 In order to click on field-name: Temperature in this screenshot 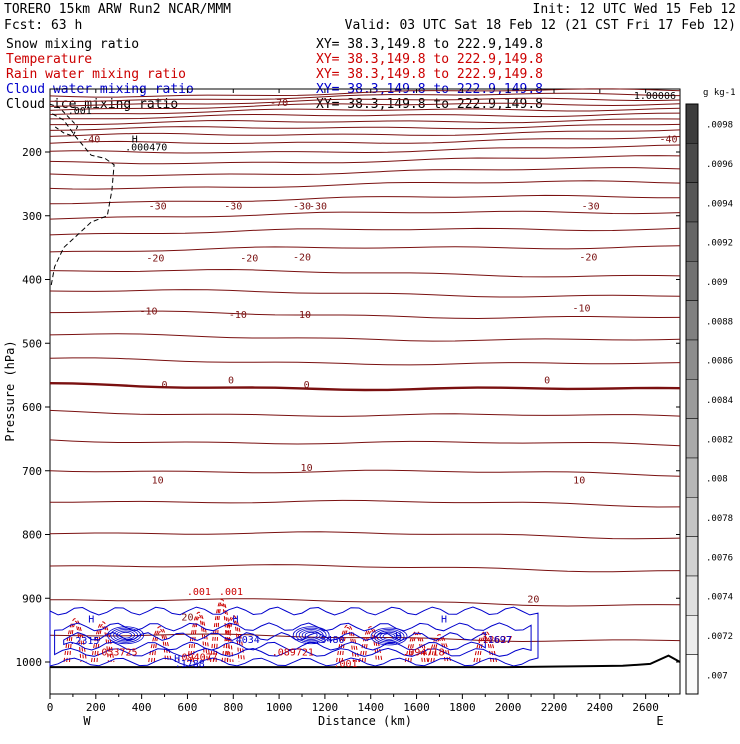, I will do `click(49, 59)`.